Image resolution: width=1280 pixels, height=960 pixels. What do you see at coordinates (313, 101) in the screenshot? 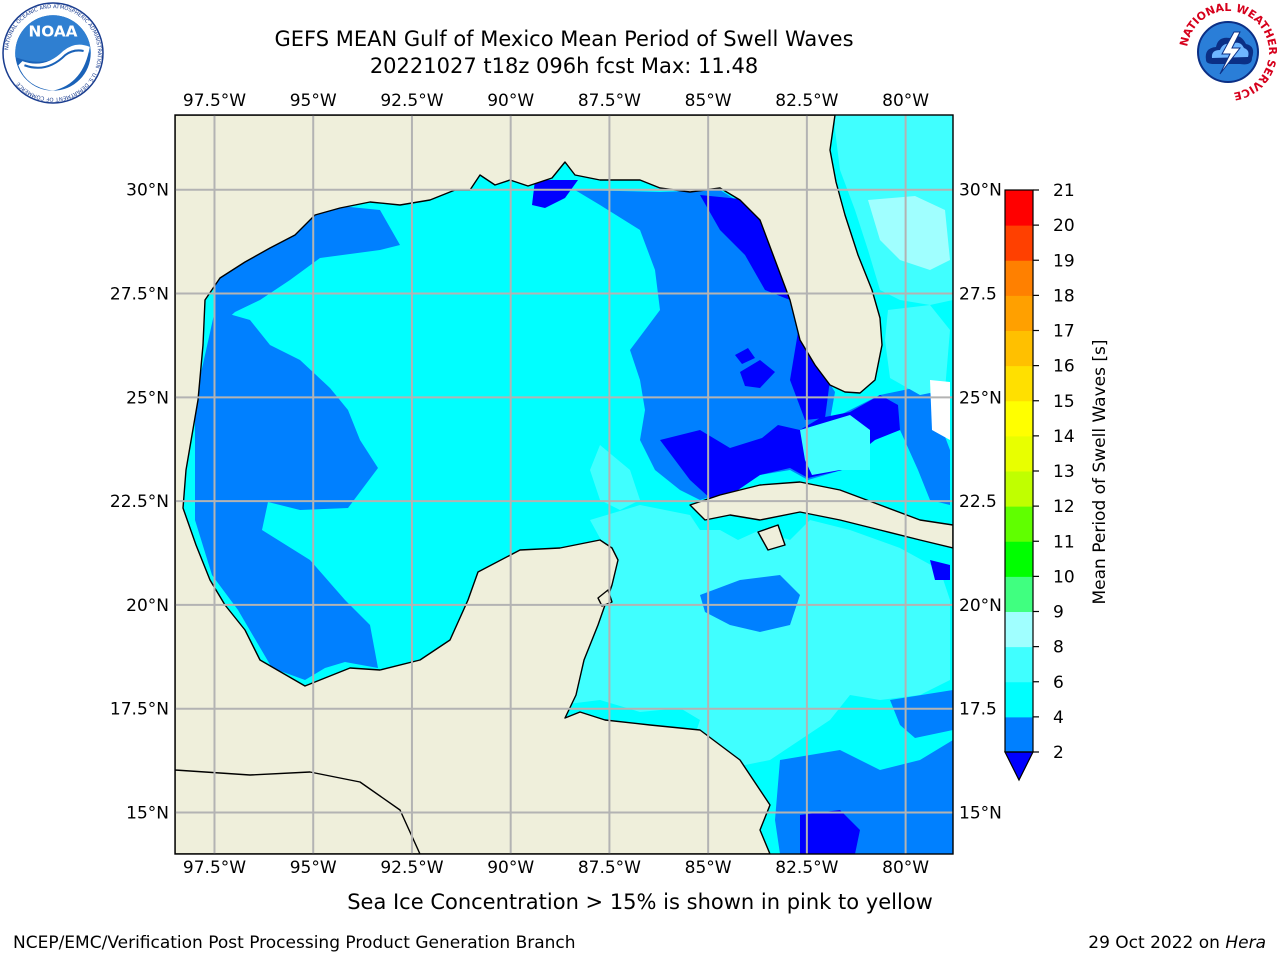
I see `lon-tick-top: 95°W` at bounding box center [313, 101].